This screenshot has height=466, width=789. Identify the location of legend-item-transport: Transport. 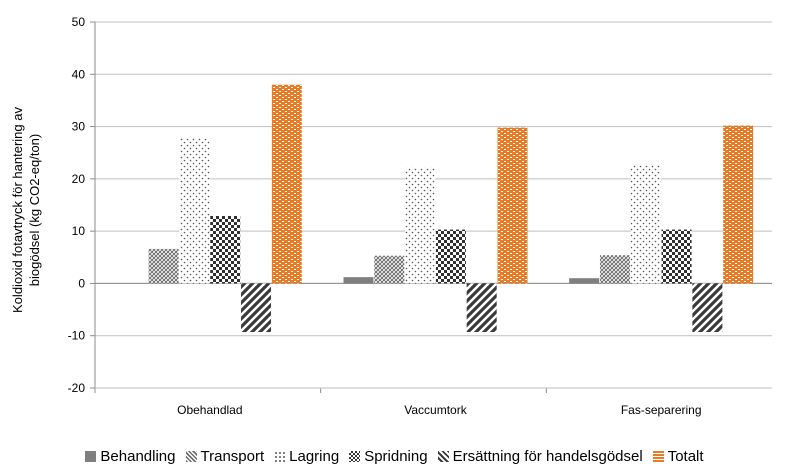
(225, 456).